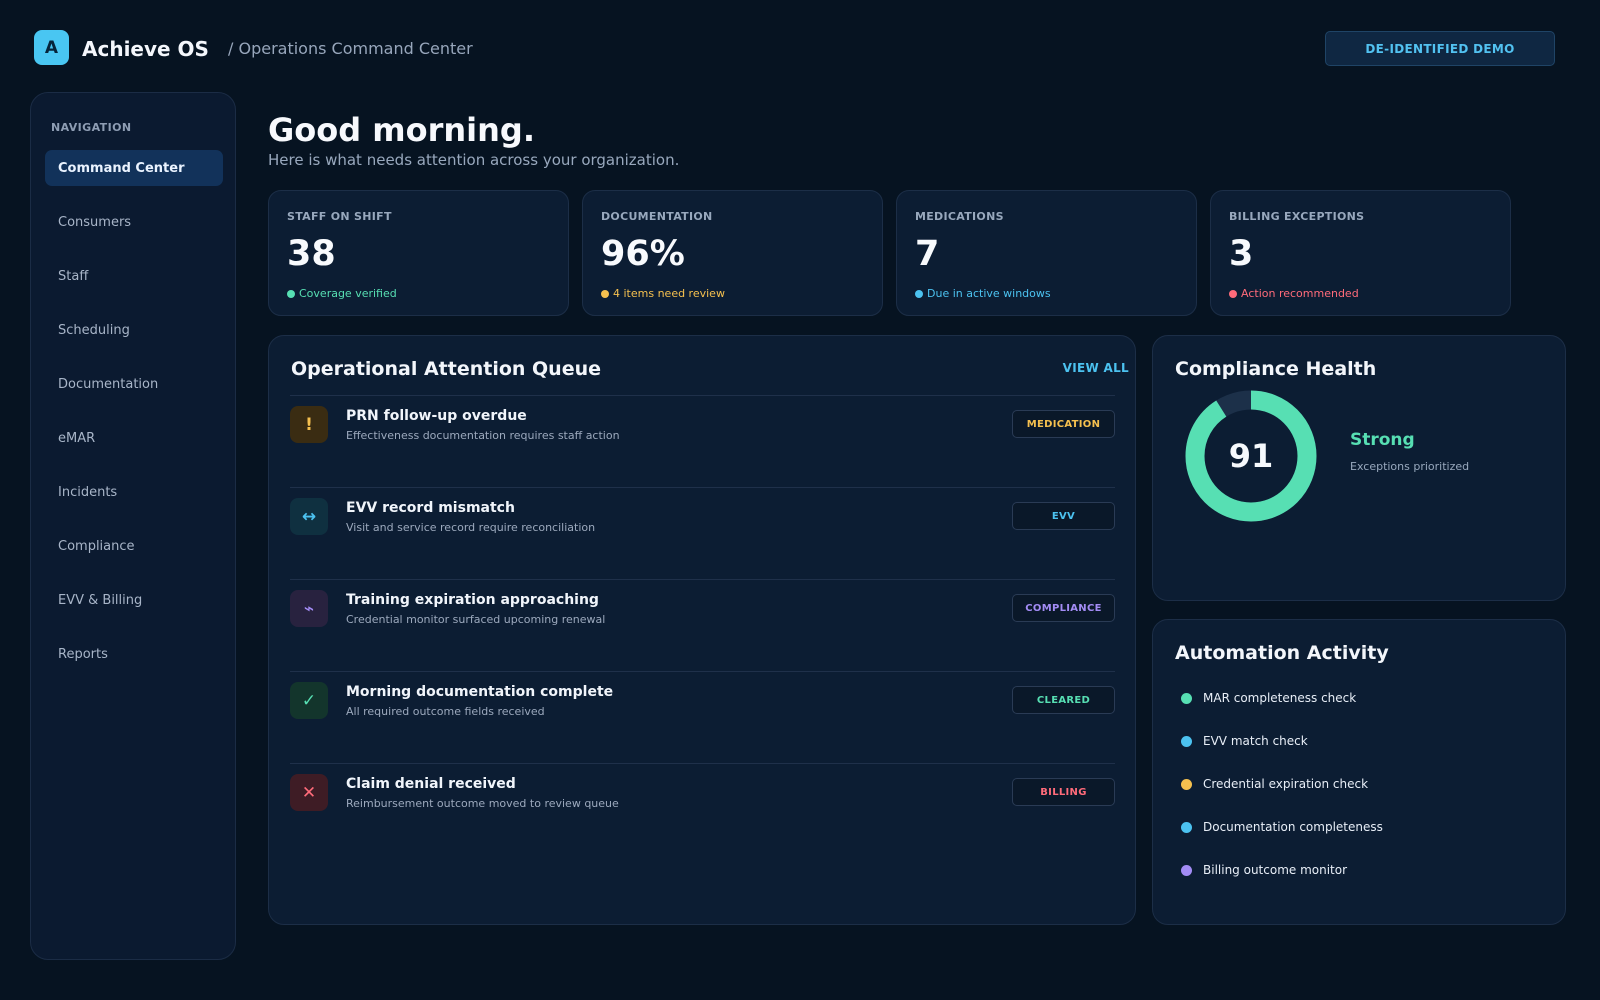  What do you see at coordinates (309, 424) in the screenshot?
I see `alert-icon: !` at bounding box center [309, 424].